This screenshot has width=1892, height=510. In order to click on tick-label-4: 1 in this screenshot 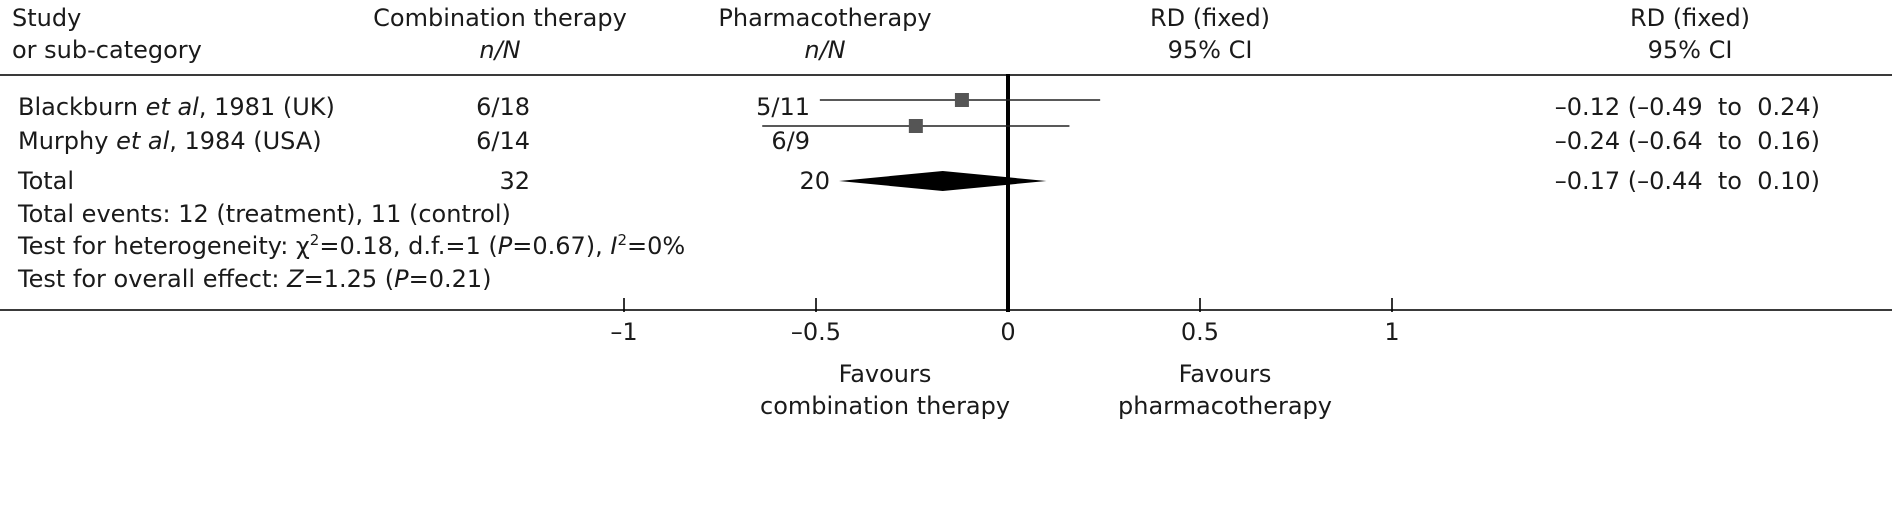, I will do `click(1391, 332)`.